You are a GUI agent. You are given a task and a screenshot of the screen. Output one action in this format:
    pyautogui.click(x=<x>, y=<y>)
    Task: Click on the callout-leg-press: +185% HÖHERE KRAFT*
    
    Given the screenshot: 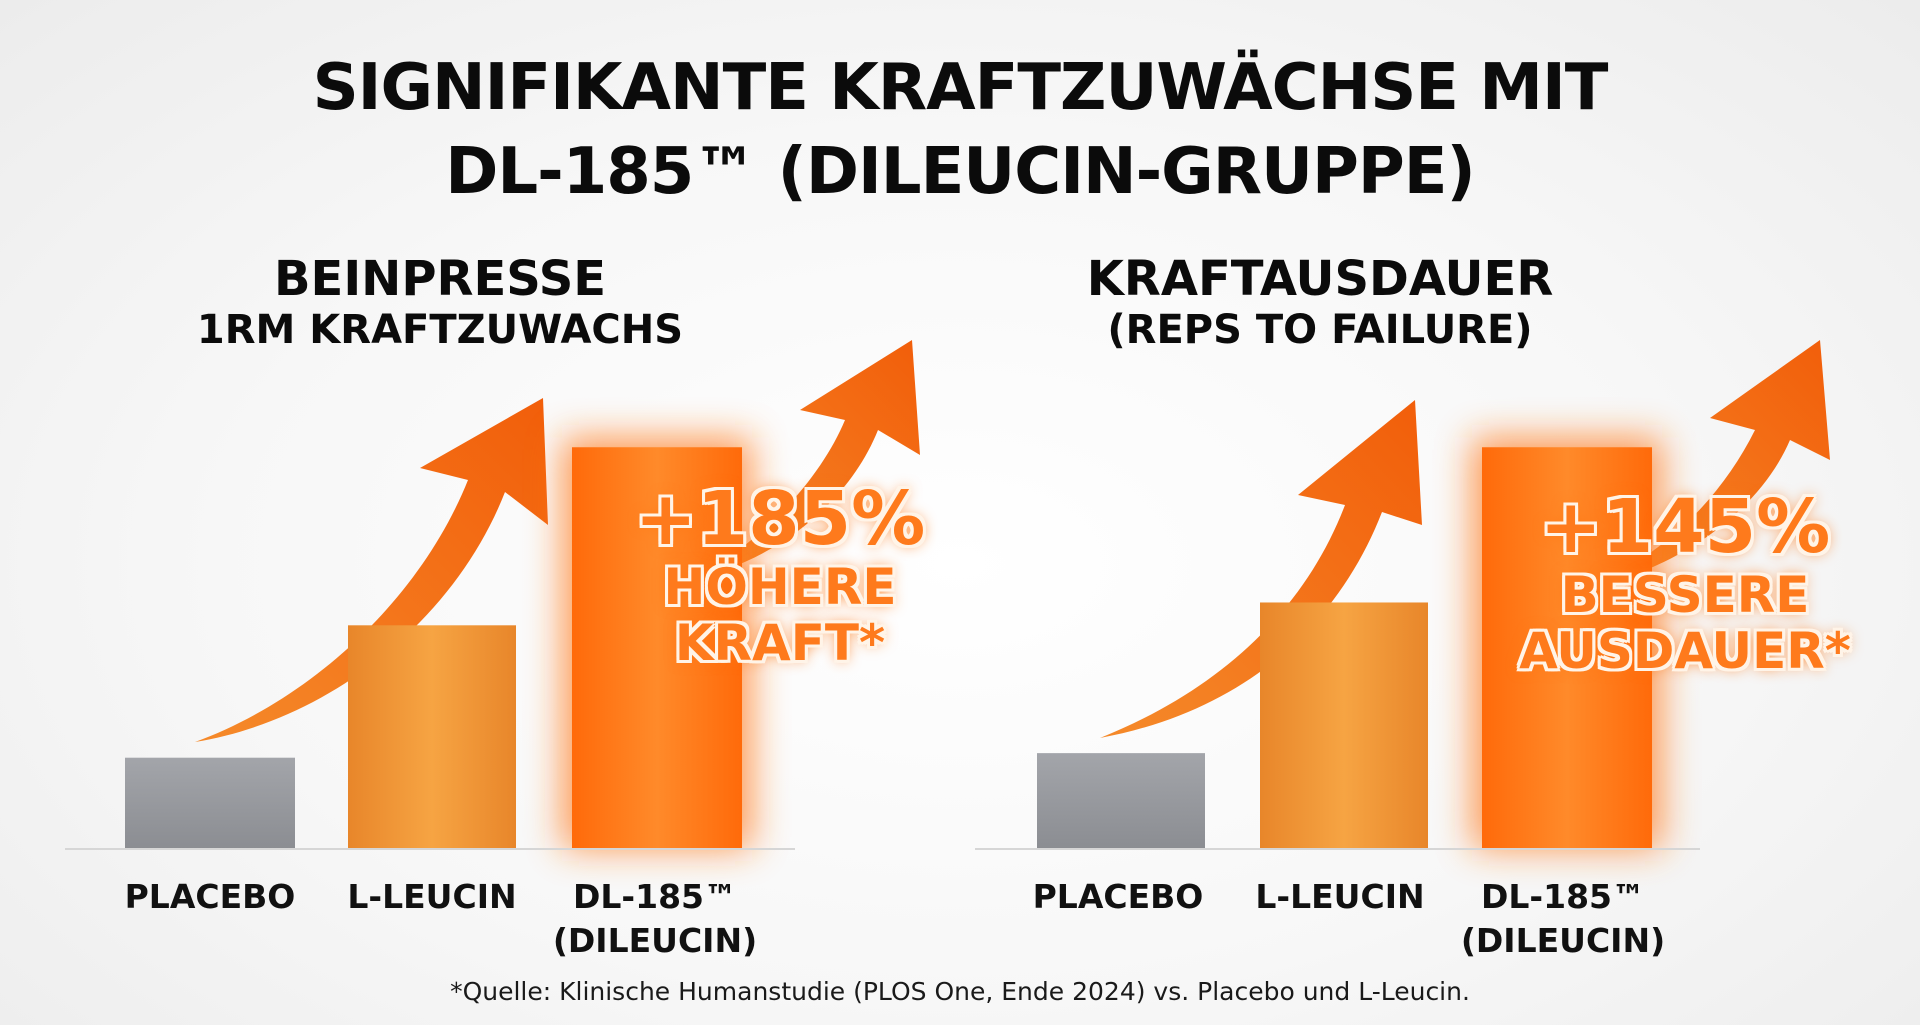 What is the action you would take?
    pyautogui.click(x=780, y=575)
    